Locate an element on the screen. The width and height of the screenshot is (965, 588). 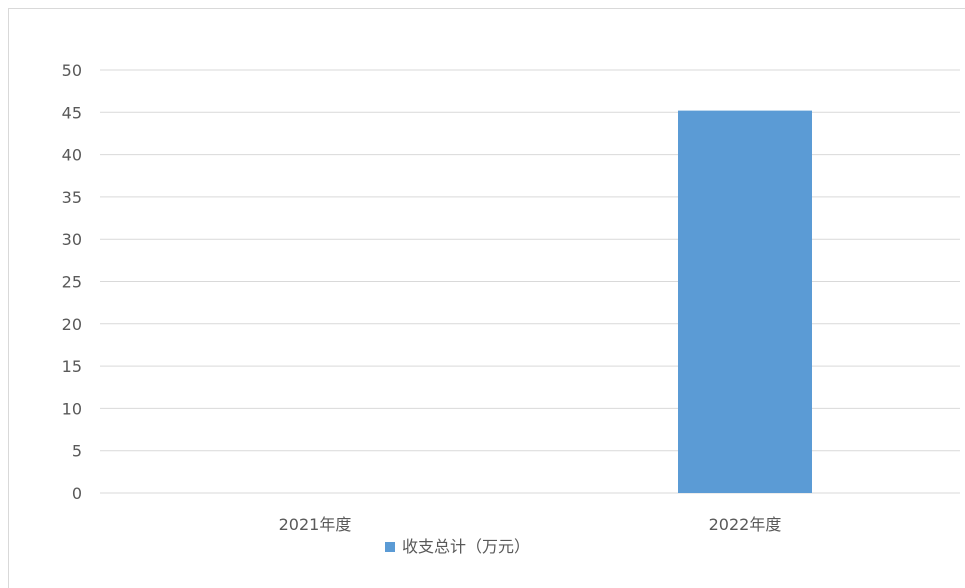
y-tick-label: 0 is located at coordinates (77, 493).